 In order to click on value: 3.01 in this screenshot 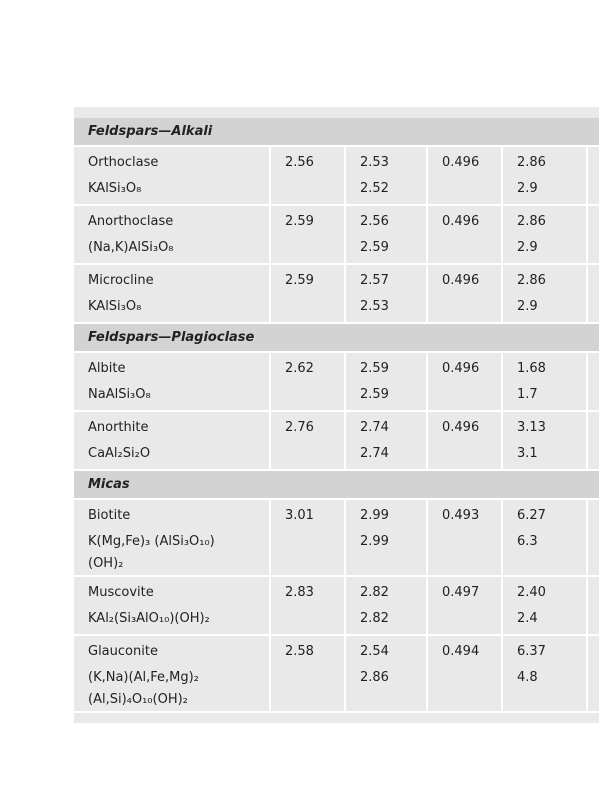, I will do `click(299, 515)`.